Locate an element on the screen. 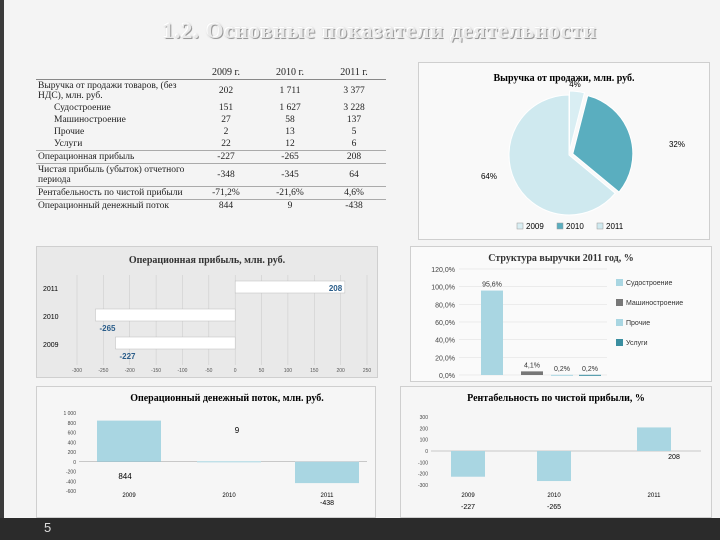  kpi-cell: 151 is located at coordinates (226, 108).